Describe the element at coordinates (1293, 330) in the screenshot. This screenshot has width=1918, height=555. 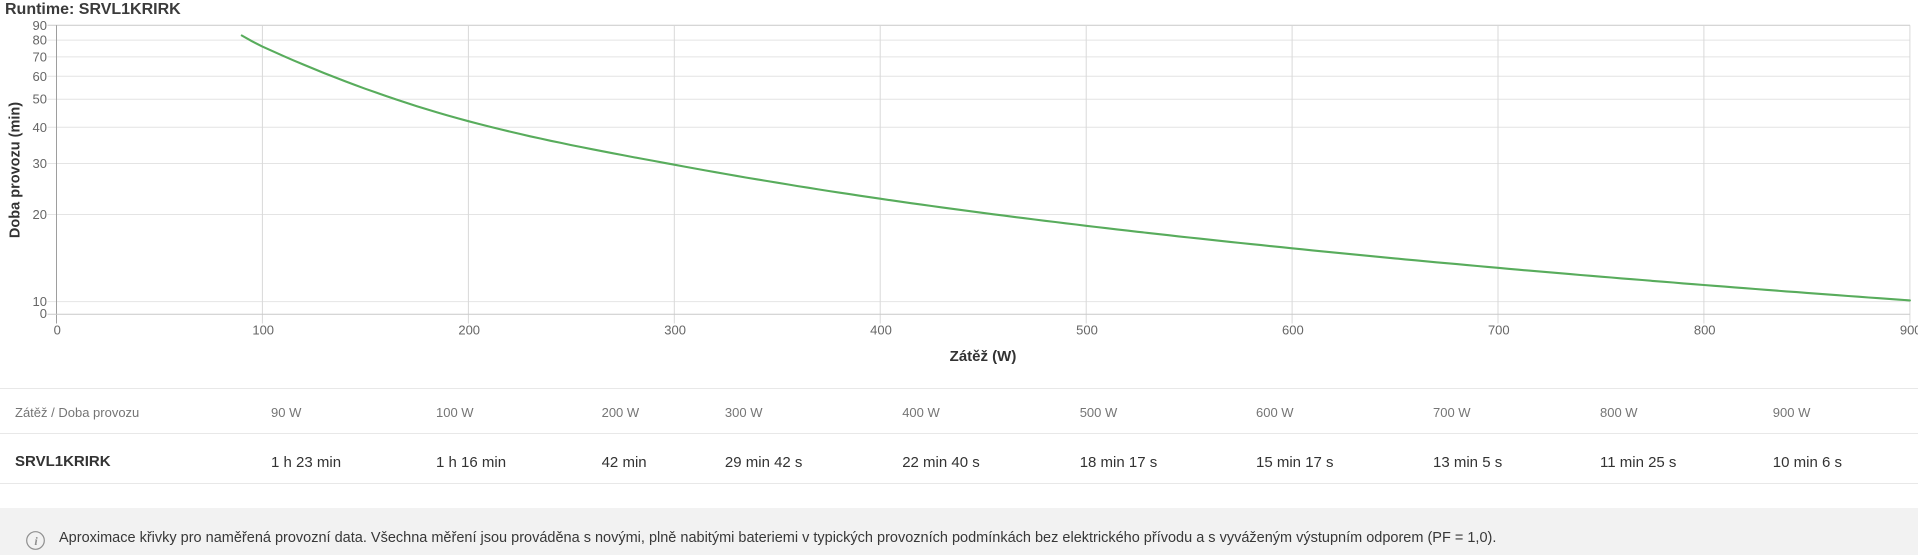
I see `svg-text: 600` at that location.